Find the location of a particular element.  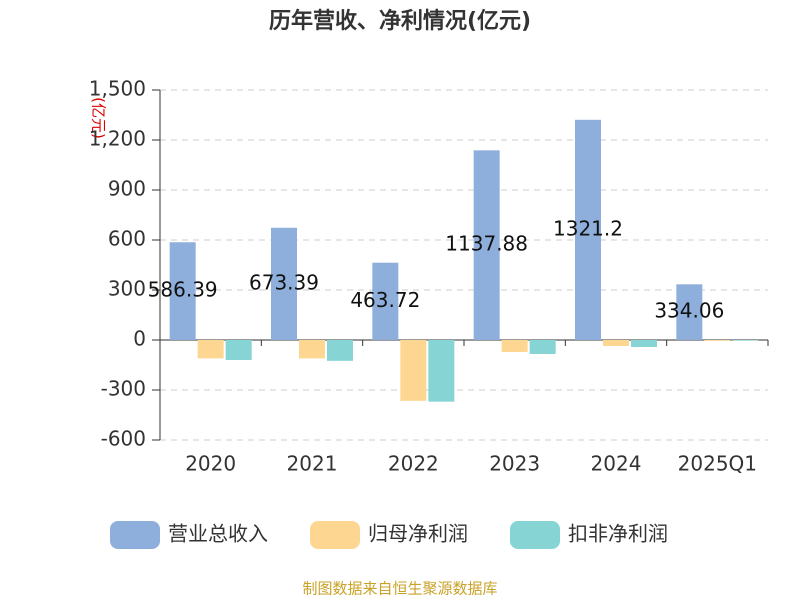

chart-title: 历年营收、净利情况(亿元) is located at coordinates (400, 21).